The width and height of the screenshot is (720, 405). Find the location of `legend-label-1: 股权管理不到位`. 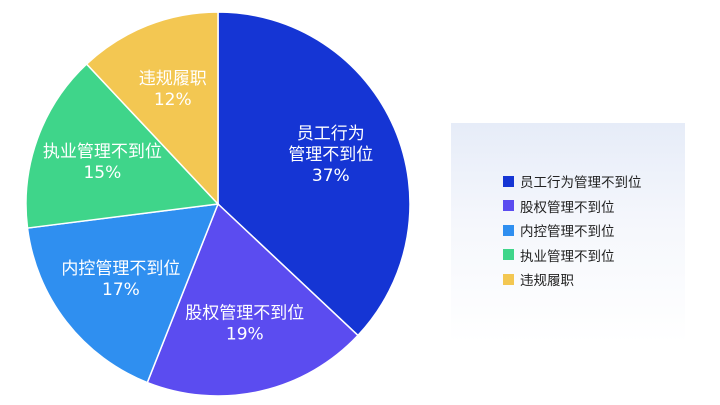

legend-label-1: 股权管理不到位 is located at coordinates (567, 207).